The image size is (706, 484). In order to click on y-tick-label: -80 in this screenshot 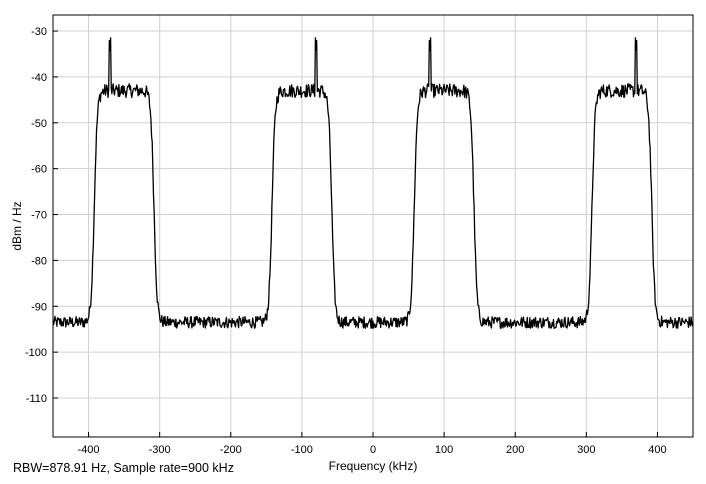, I will do `click(39, 261)`.